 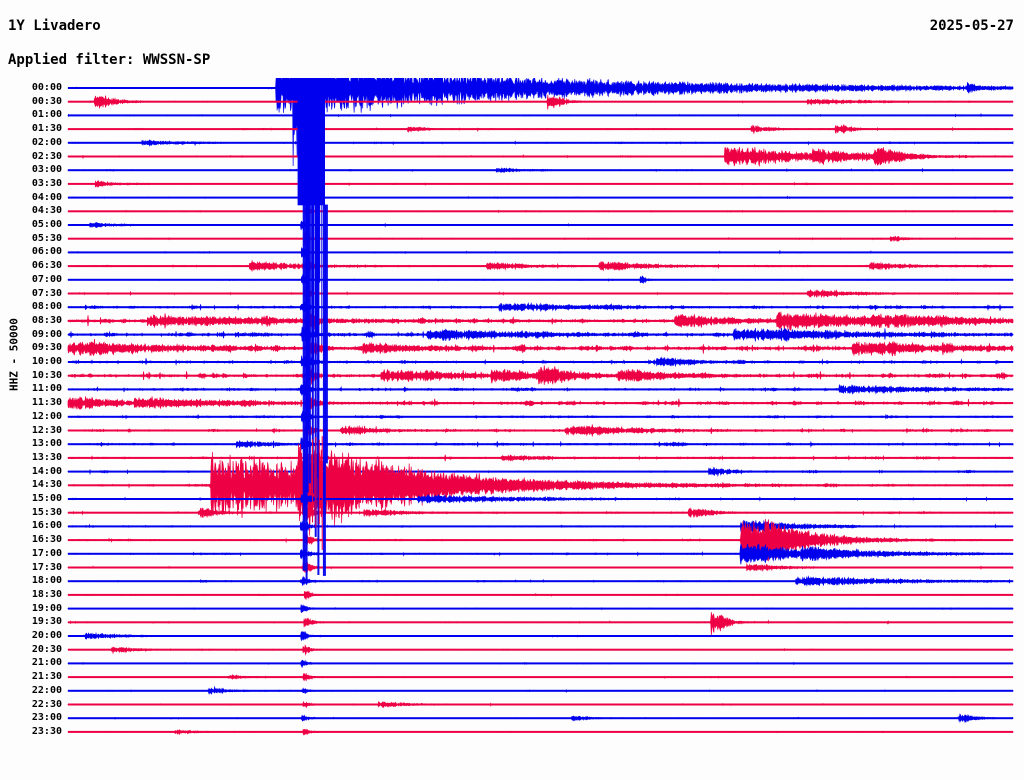 I want to click on time-tick-label: 17:00, so click(x=46, y=553).